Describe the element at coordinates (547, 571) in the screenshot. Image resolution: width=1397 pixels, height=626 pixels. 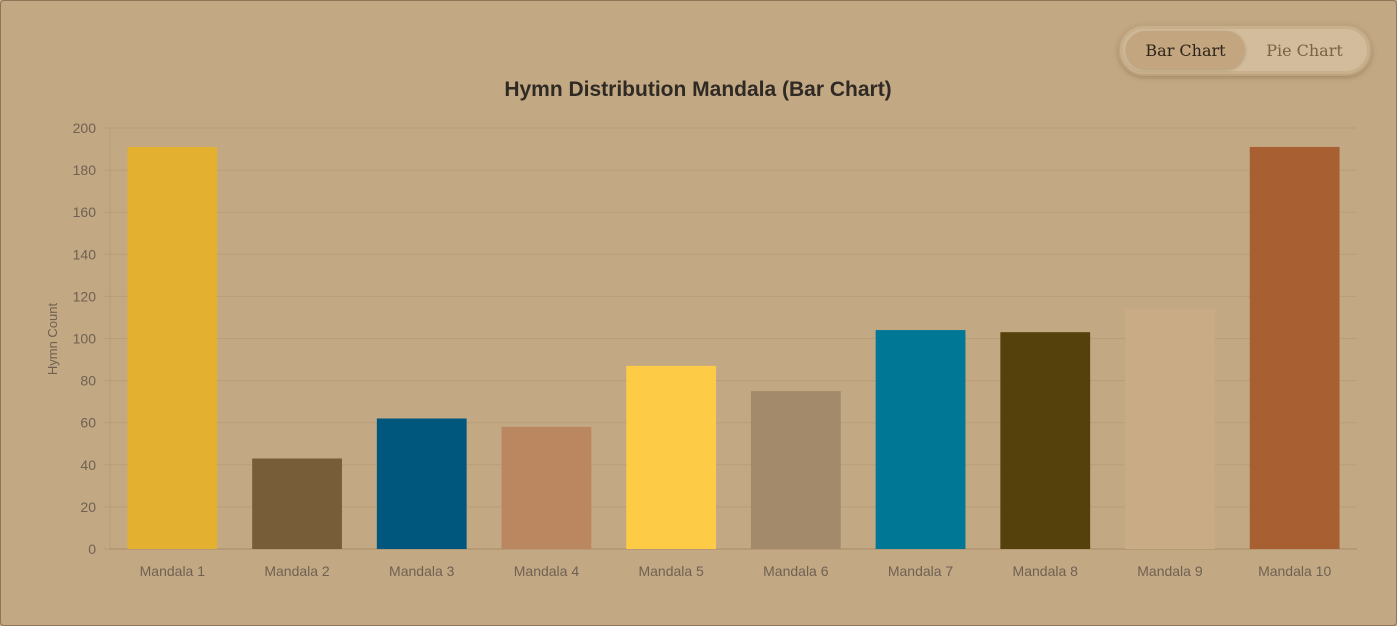
I see `x-tick-label: Mandala 4` at that location.